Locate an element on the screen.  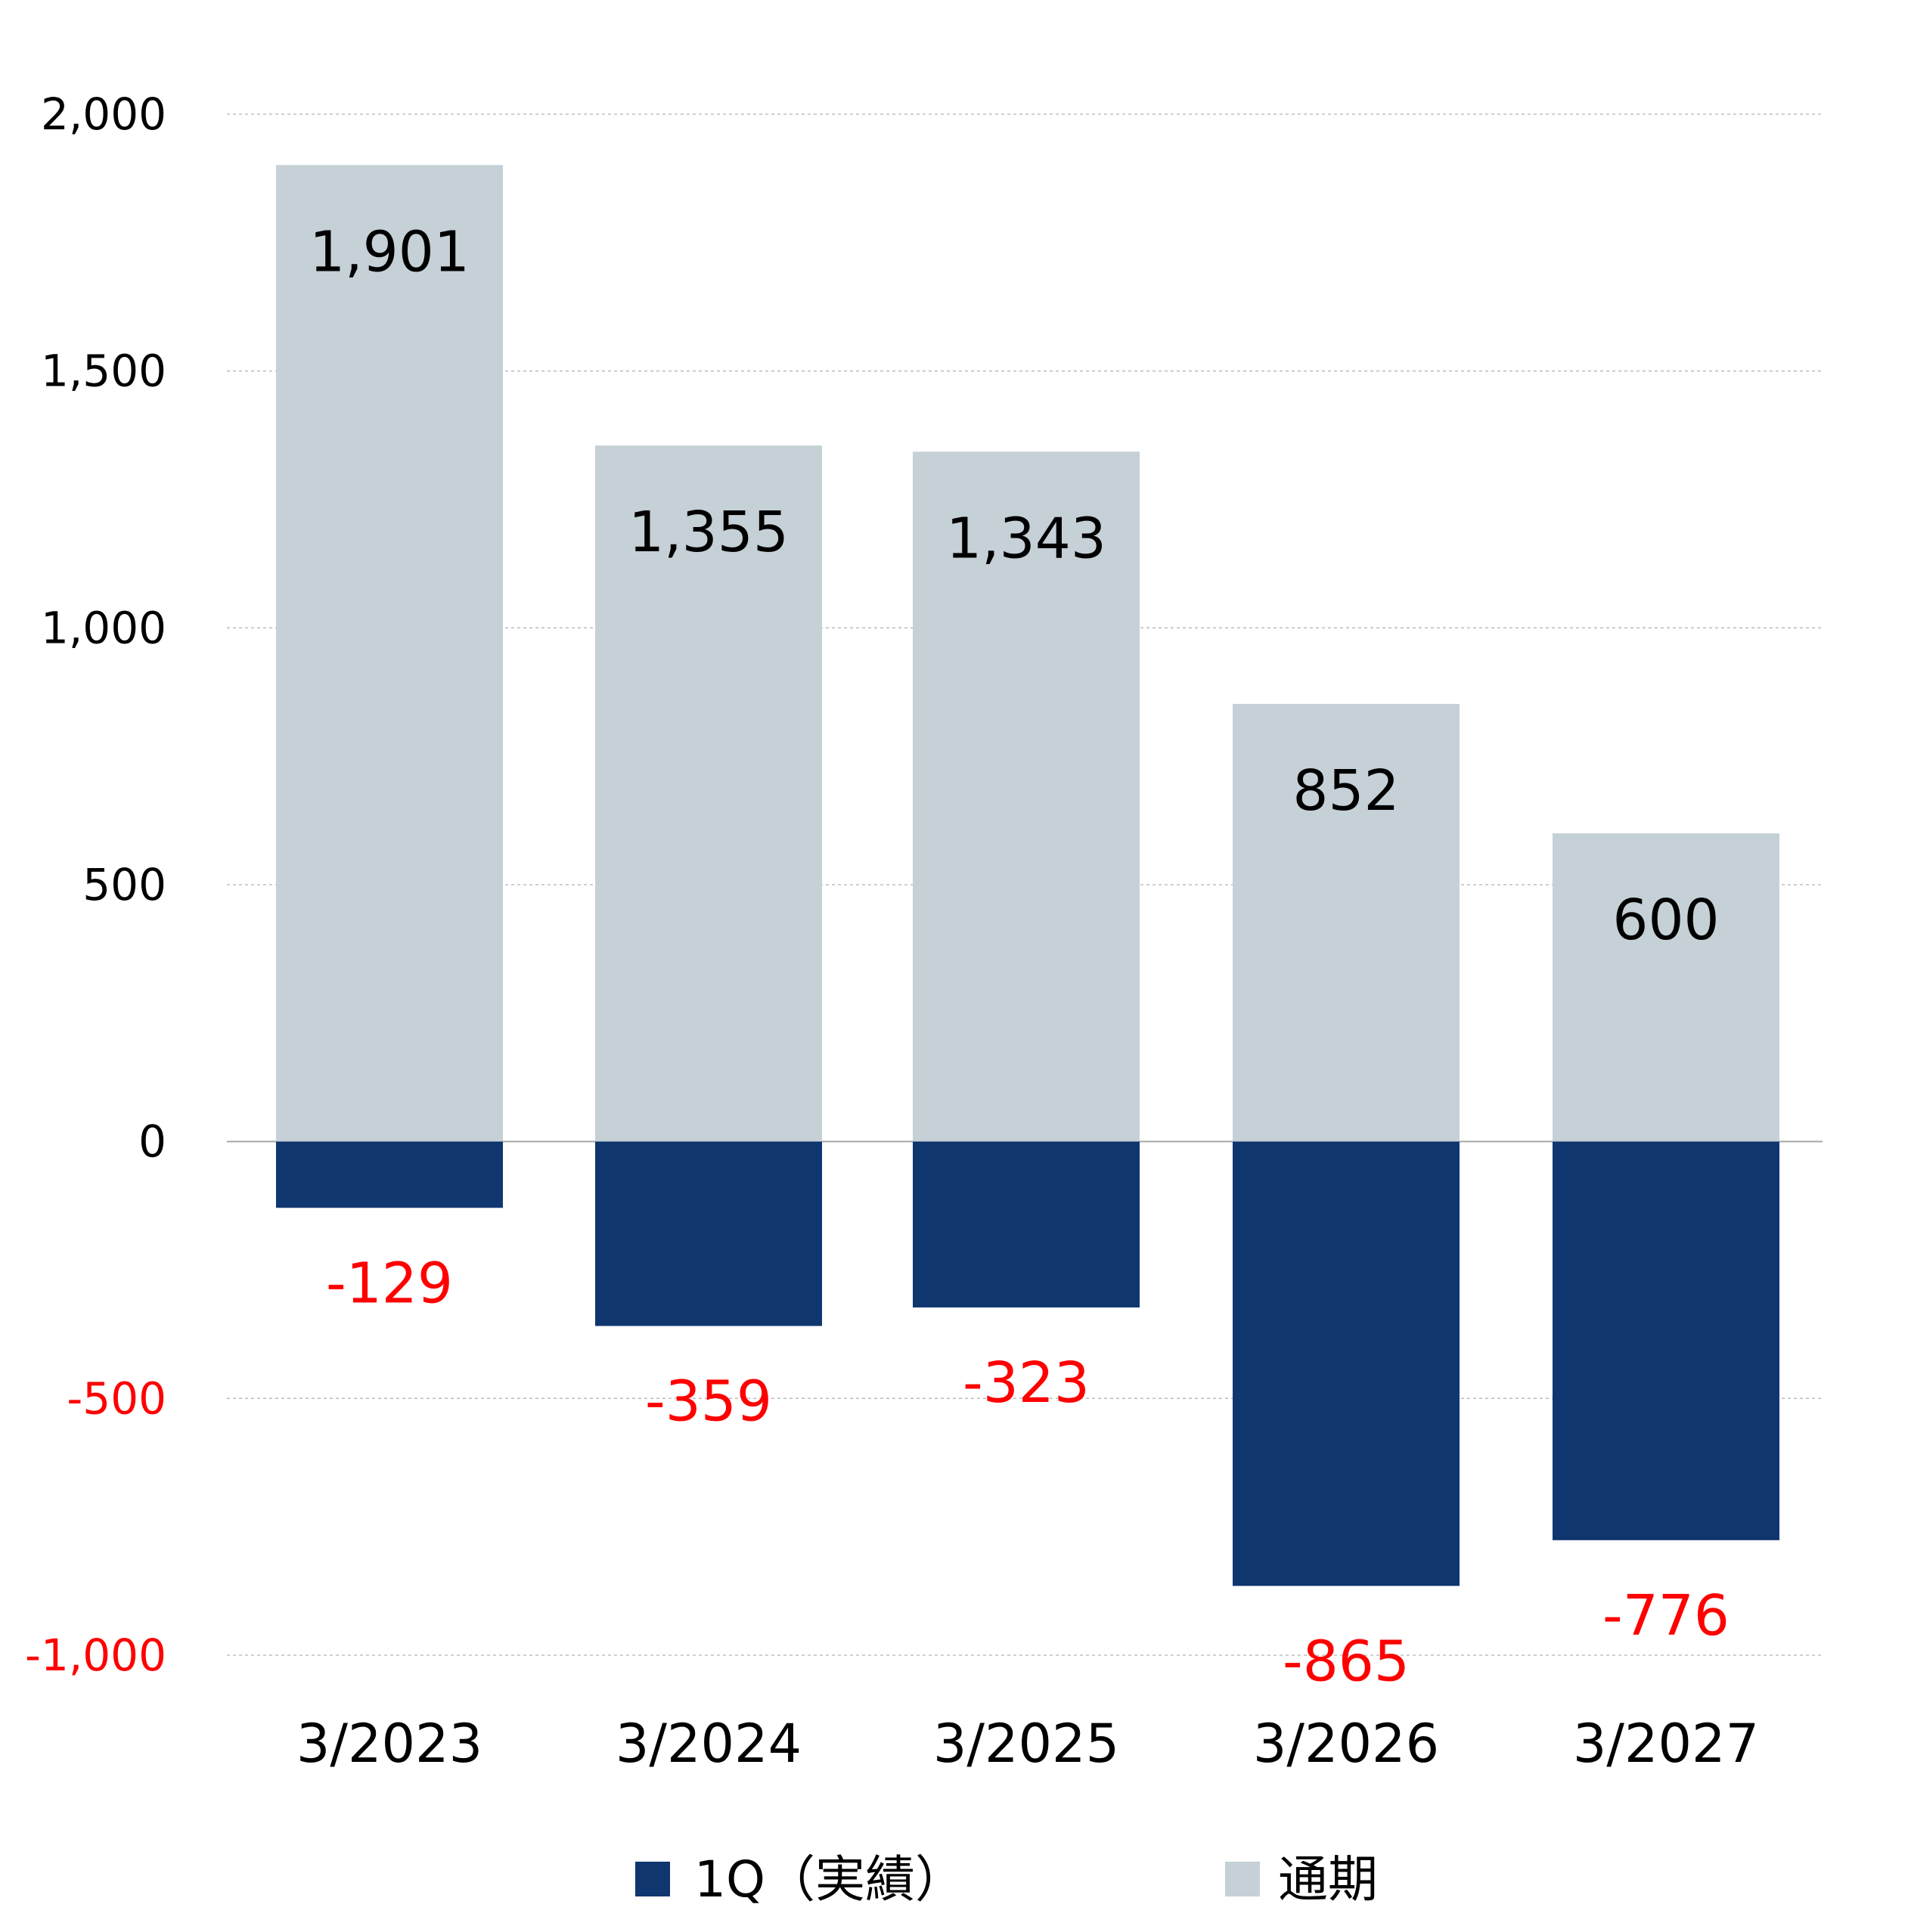
y-tick-label: 1,000 is located at coordinates (103, 628).